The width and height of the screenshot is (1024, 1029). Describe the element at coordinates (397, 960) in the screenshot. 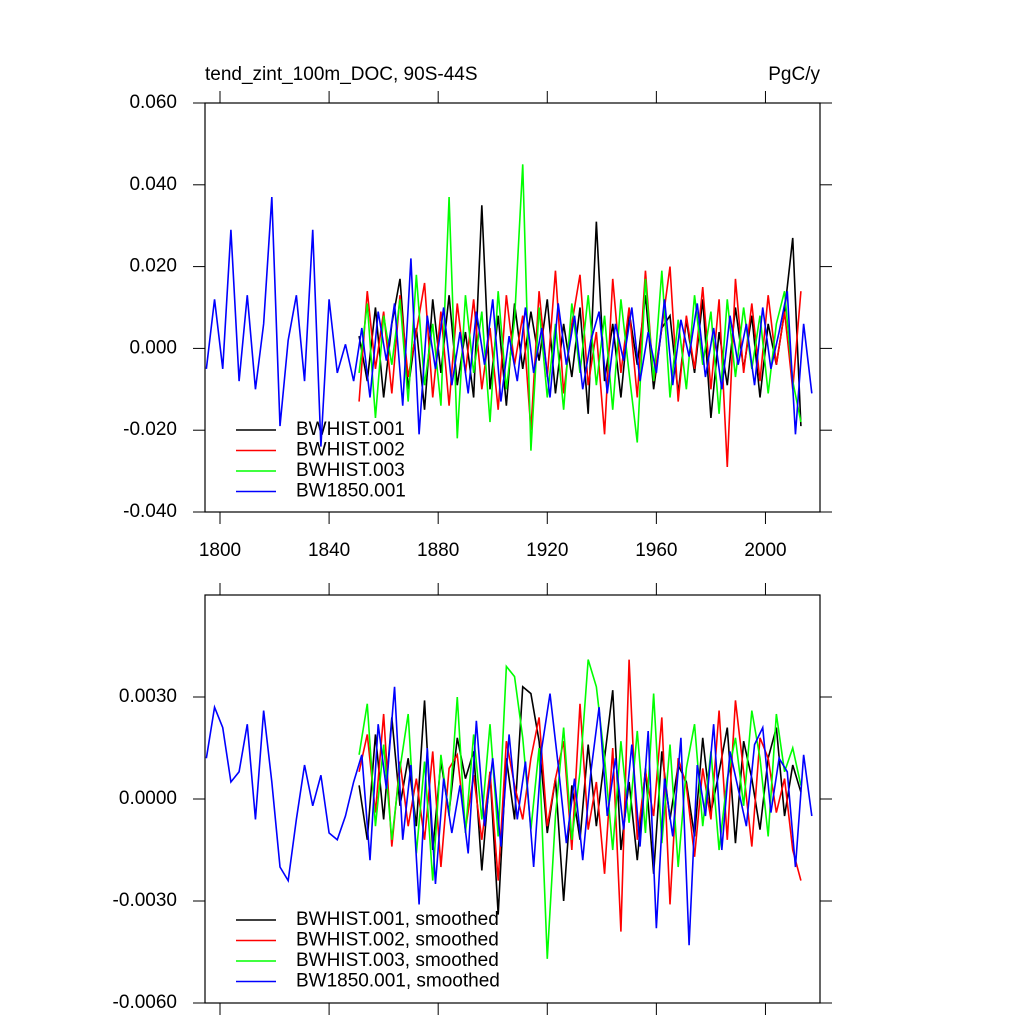

I see `legend-label: BWHIST.003, smoothed` at that location.